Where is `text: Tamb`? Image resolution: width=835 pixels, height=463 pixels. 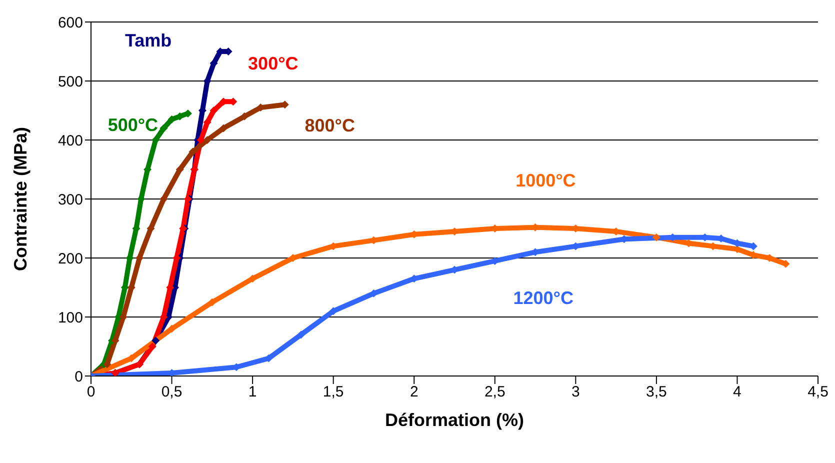 text: Tamb is located at coordinates (148, 40).